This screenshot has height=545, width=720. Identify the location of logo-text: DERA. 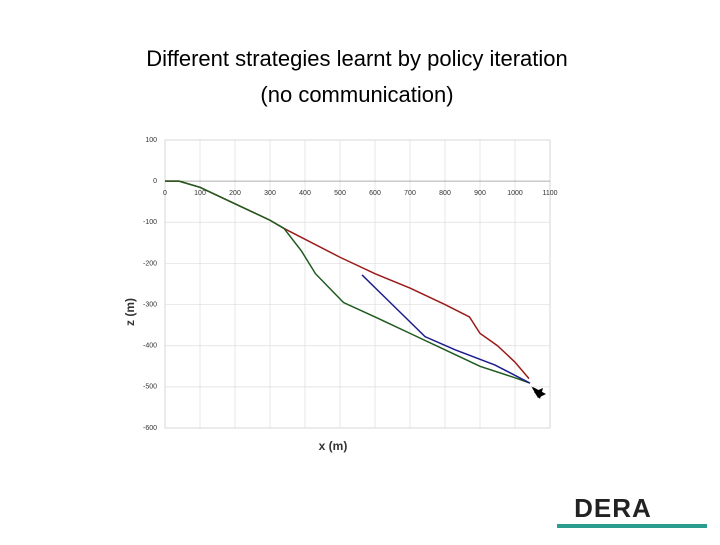
(613, 508).